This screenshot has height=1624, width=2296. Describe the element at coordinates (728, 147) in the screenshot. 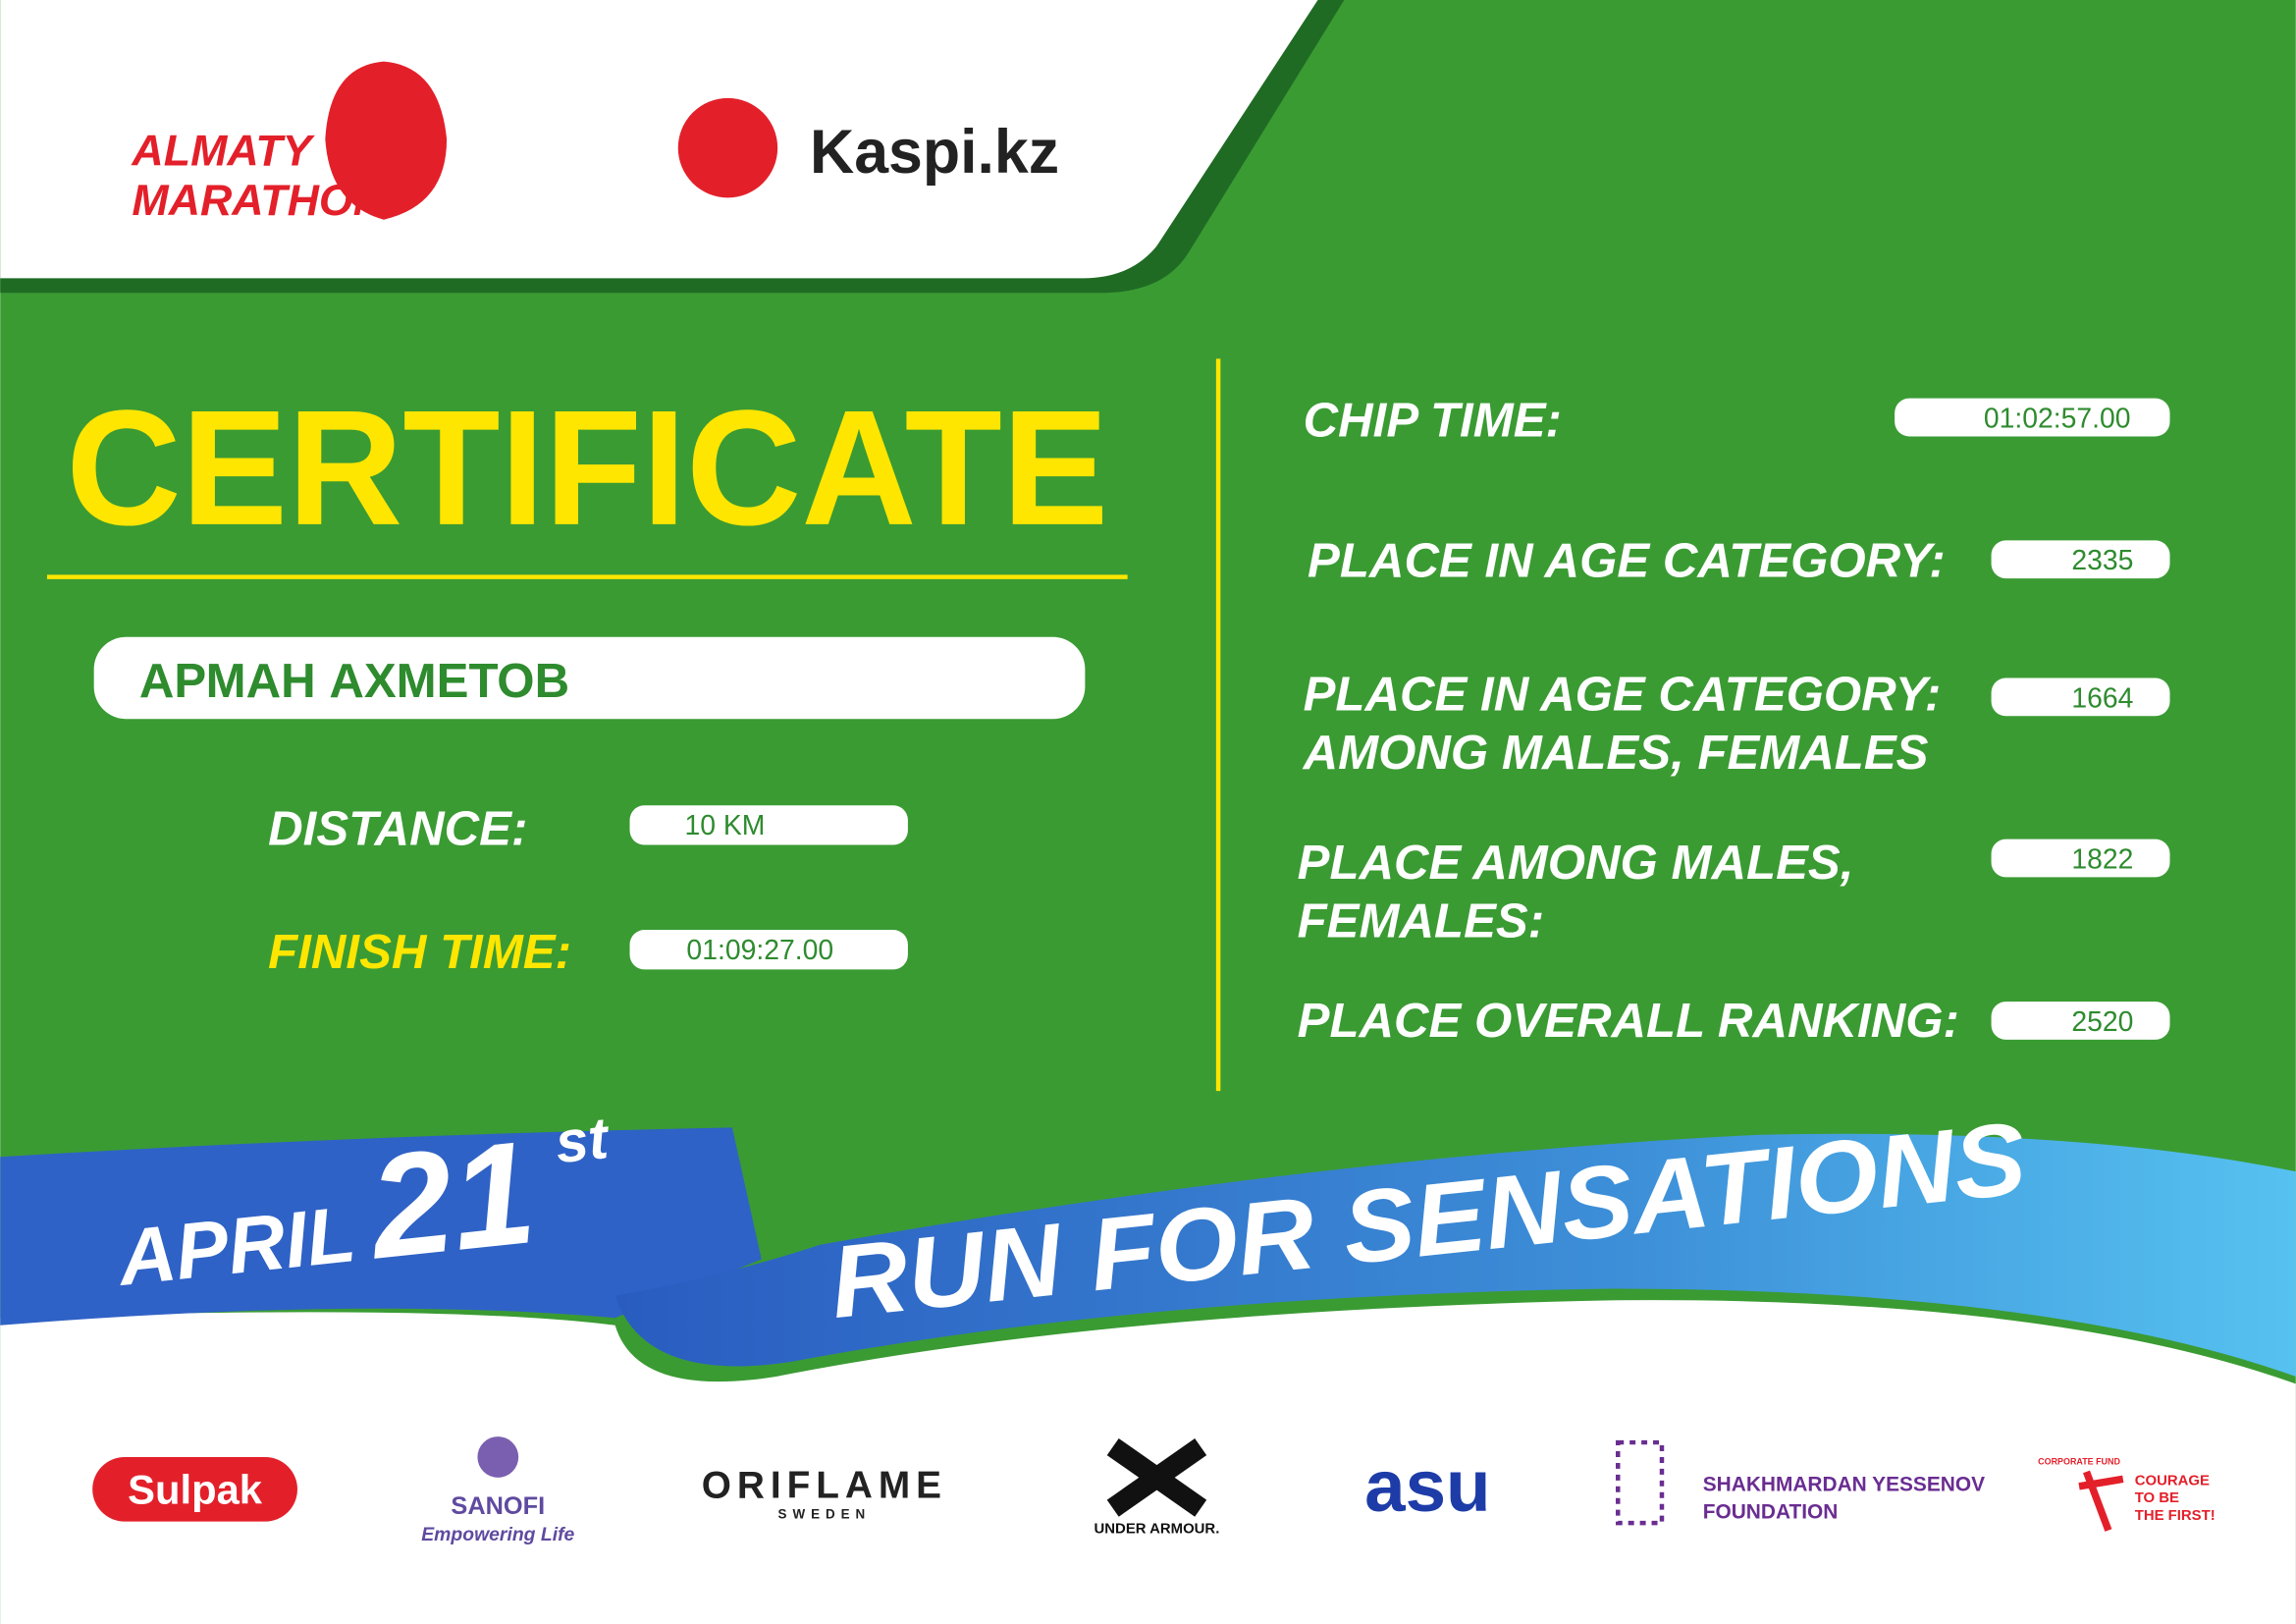

I see `kaspi-icon` at that location.